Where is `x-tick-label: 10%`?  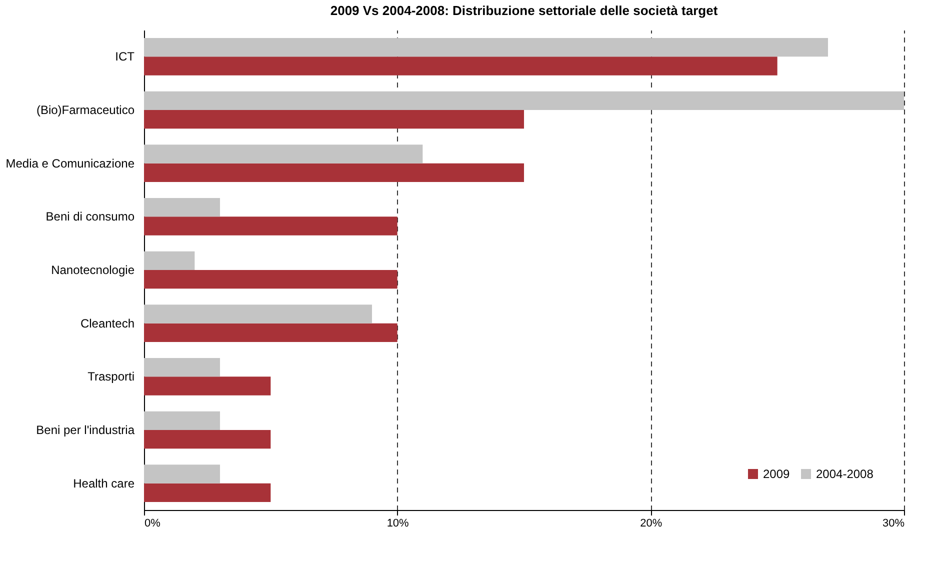 x-tick-label: 10% is located at coordinates (398, 524).